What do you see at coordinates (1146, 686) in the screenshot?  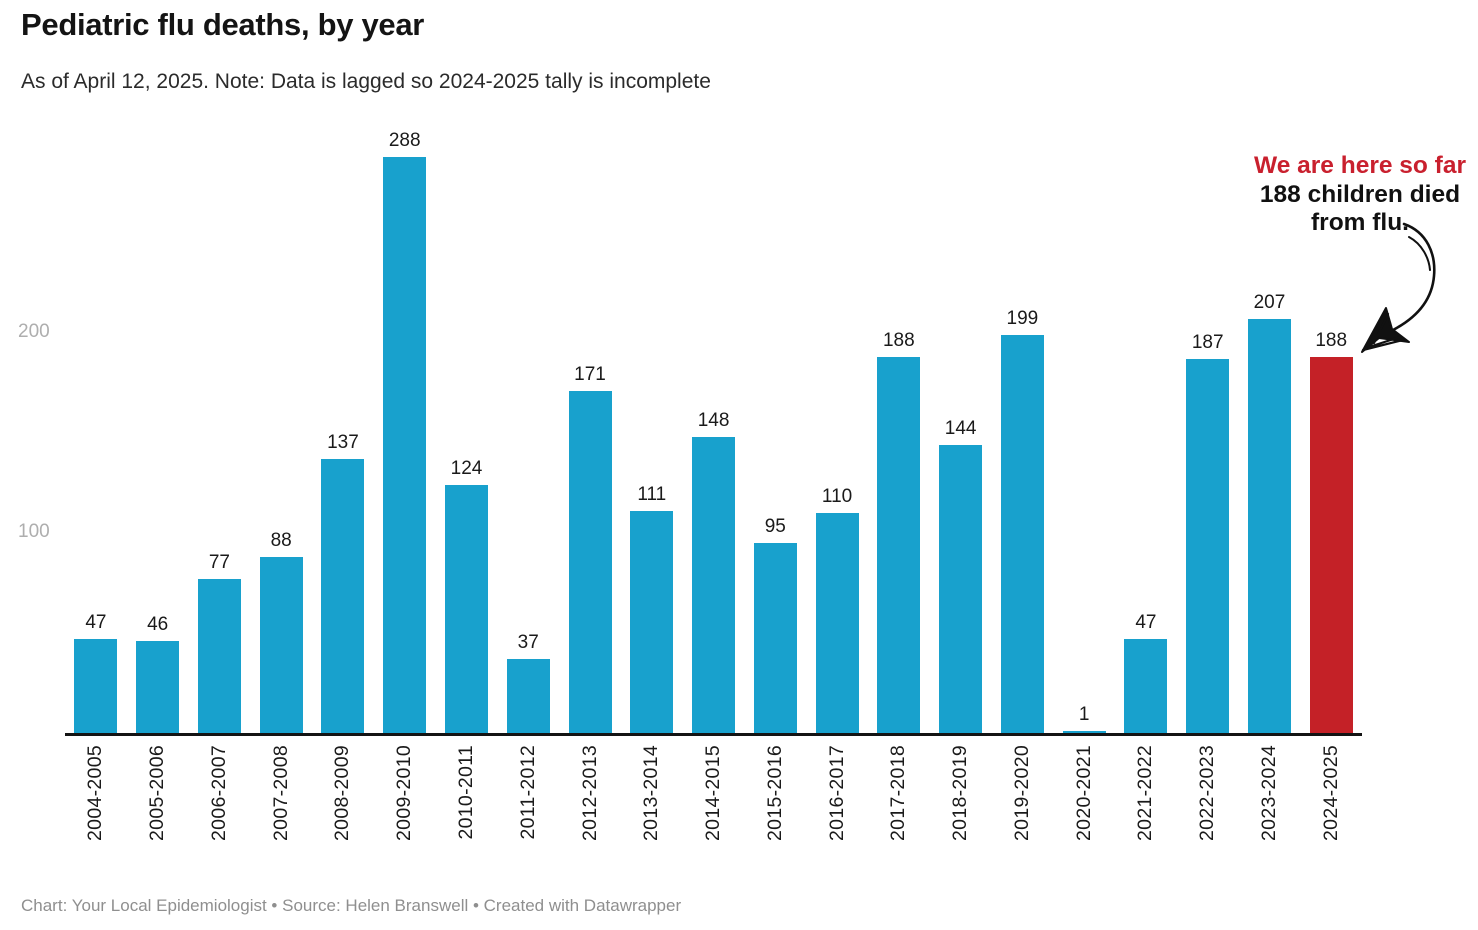 I see `bar-2021-2022` at bounding box center [1146, 686].